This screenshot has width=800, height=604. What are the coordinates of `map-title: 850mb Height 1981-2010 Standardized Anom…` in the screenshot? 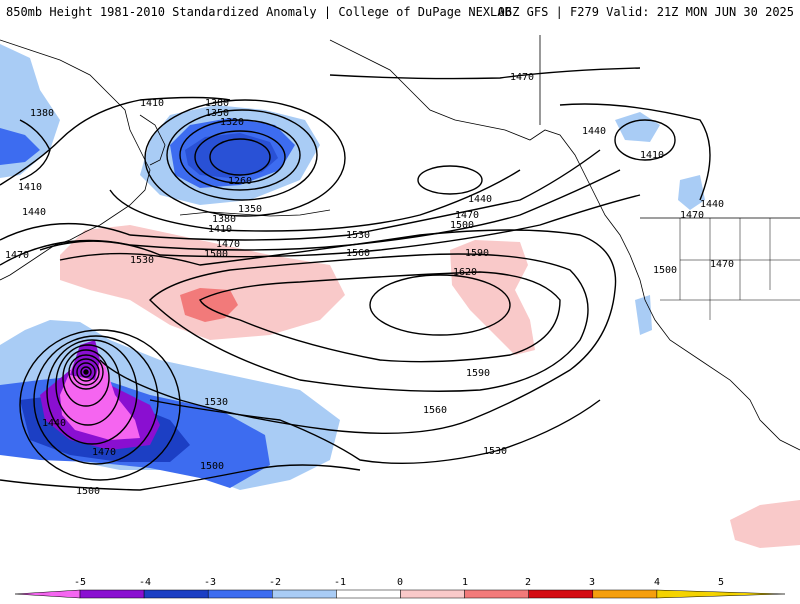 It's located at (259, 12).